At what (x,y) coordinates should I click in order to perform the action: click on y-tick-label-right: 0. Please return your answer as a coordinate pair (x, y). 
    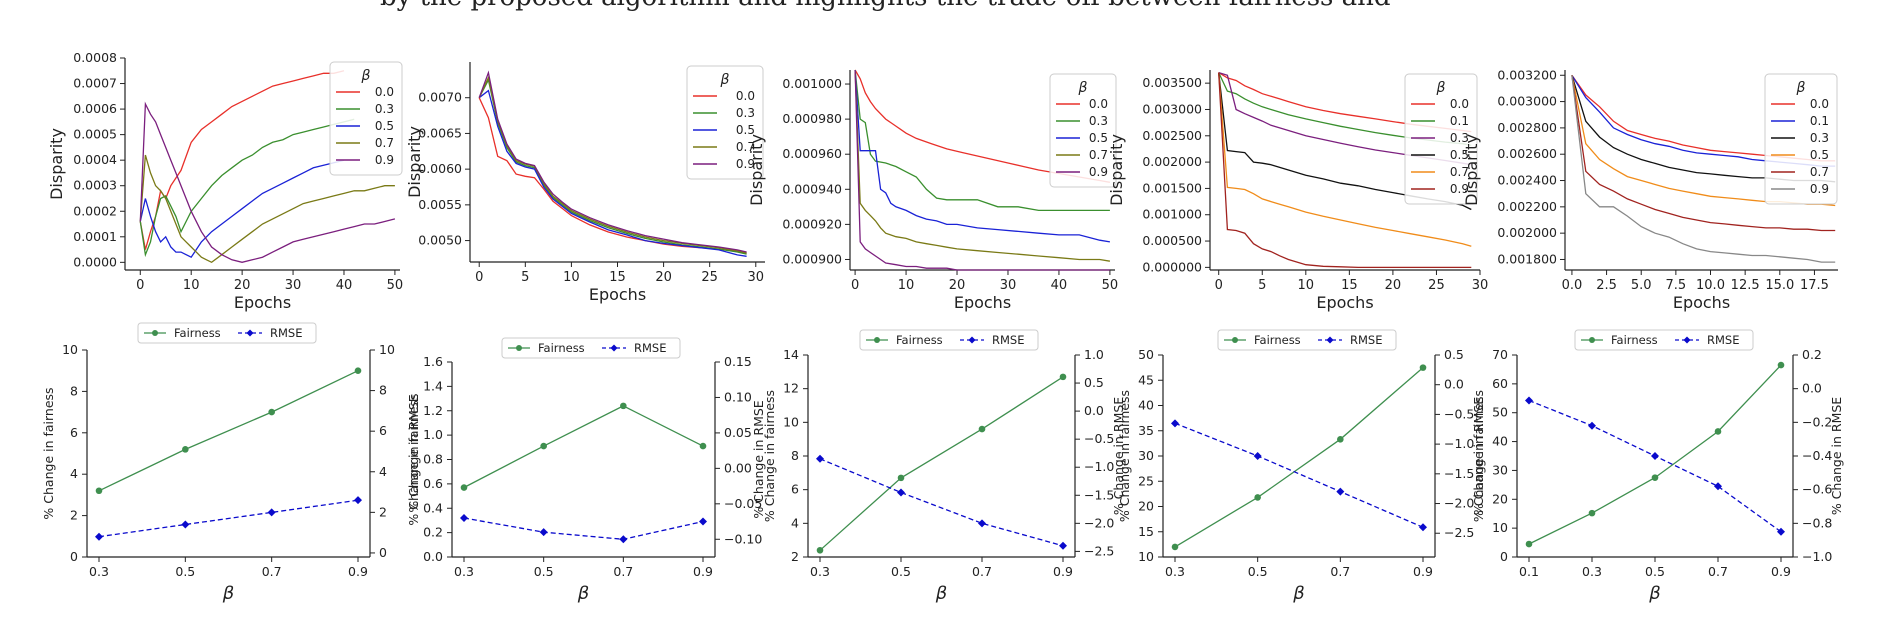
    Looking at the image, I should click on (383, 552).